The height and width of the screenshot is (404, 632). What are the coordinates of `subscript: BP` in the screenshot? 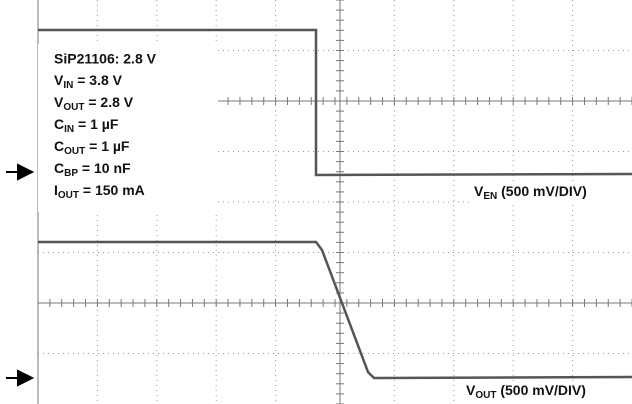 It's located at (71, 173).